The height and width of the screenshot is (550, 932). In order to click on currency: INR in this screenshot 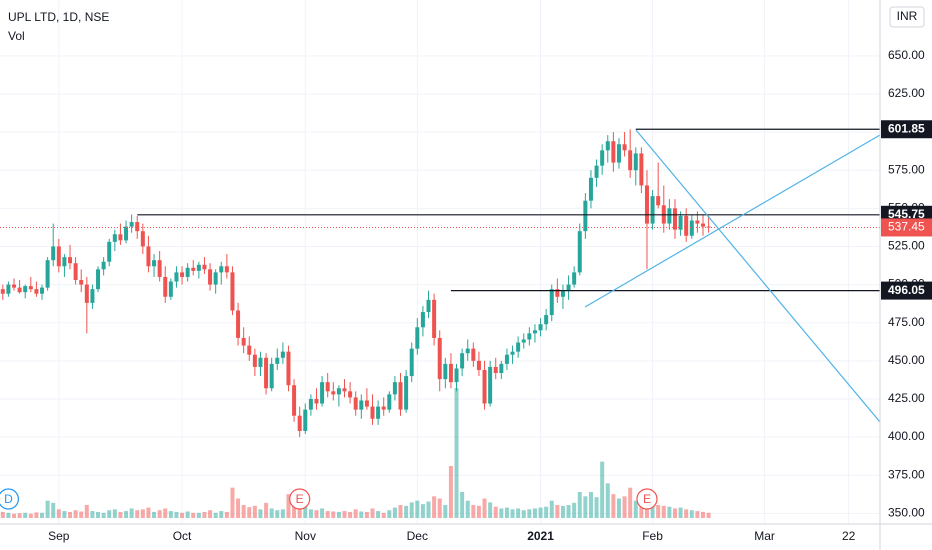, I will do `click(907, 16)`.